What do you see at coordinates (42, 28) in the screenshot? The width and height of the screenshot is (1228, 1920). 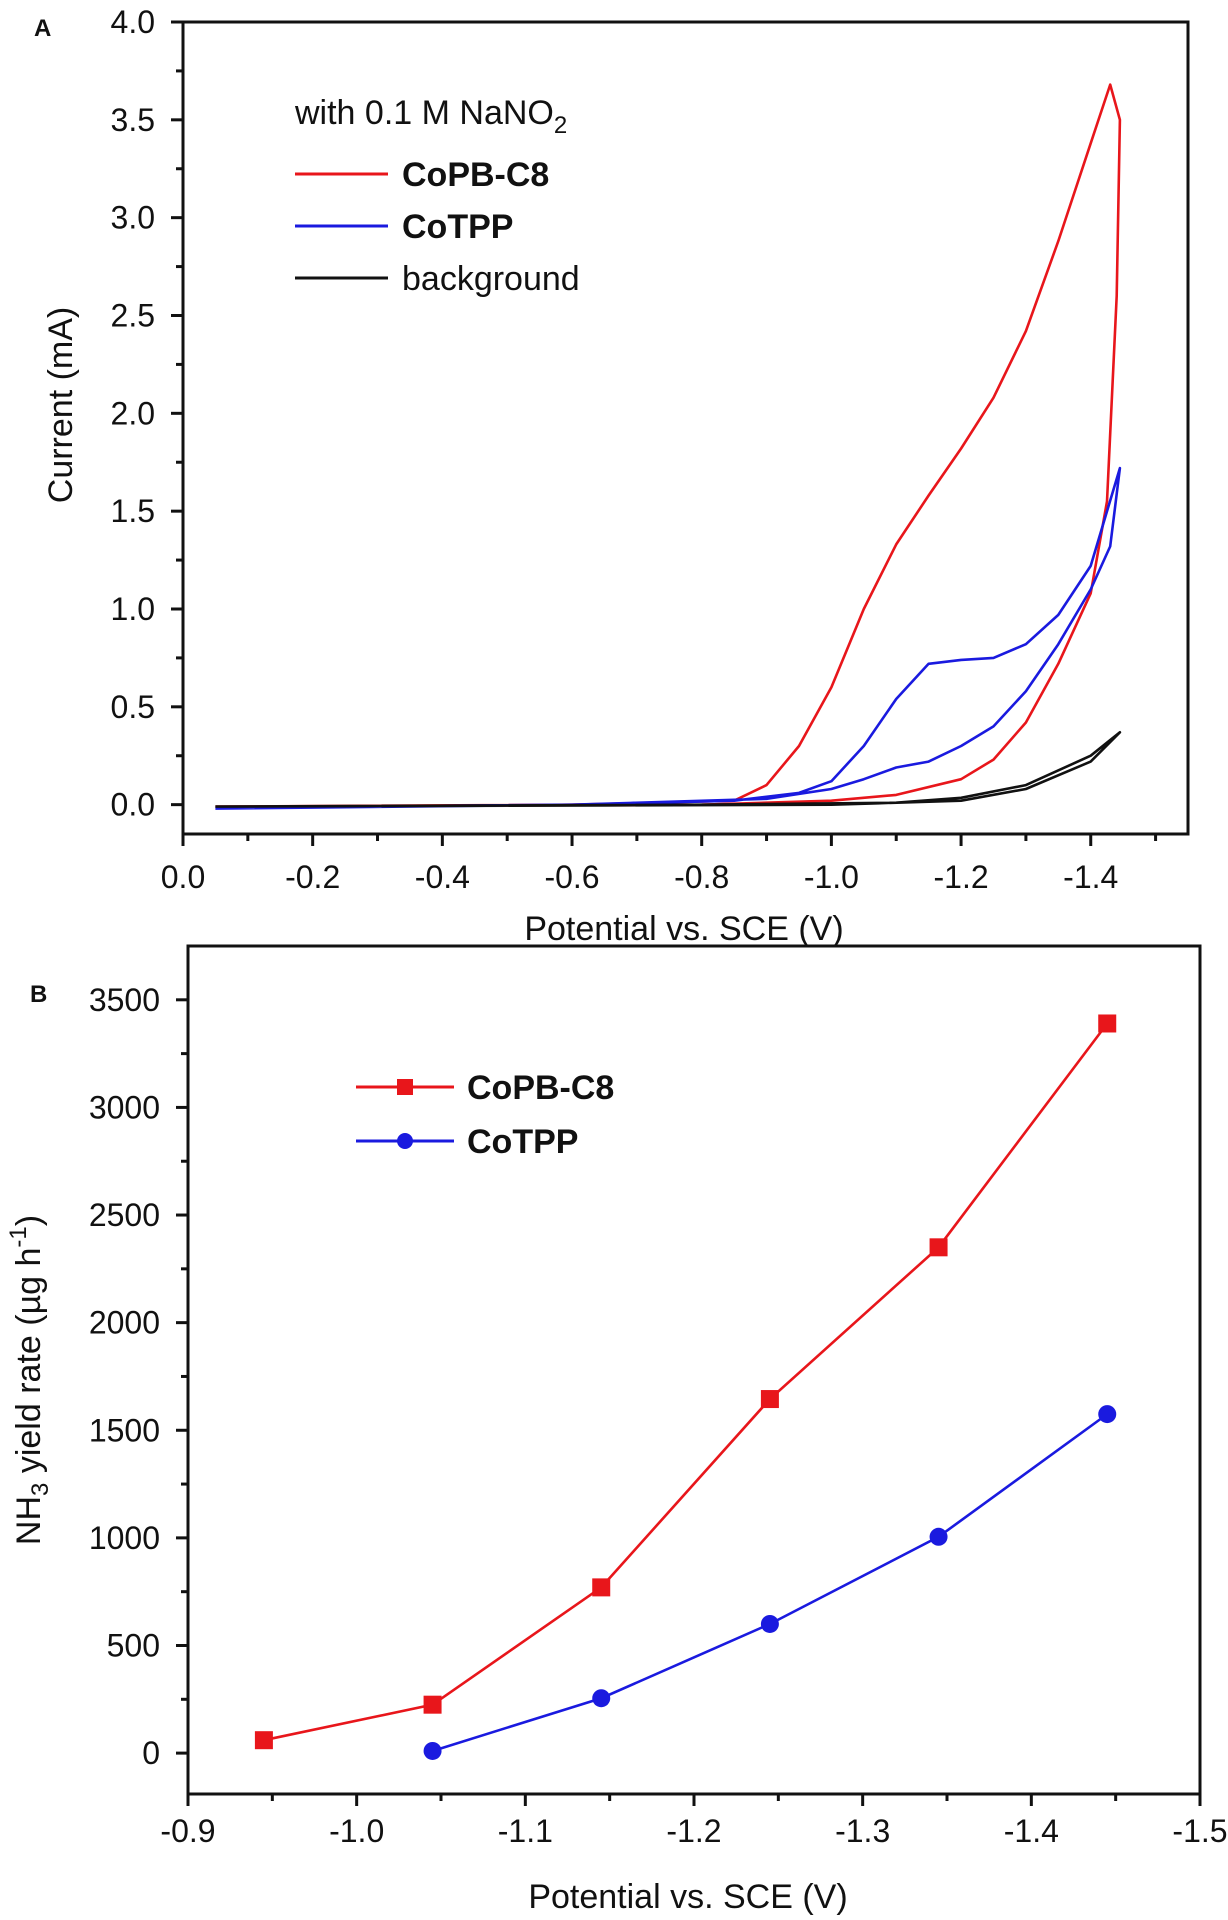 I see `panel-label-a: A` at bounding box center [42, 28].